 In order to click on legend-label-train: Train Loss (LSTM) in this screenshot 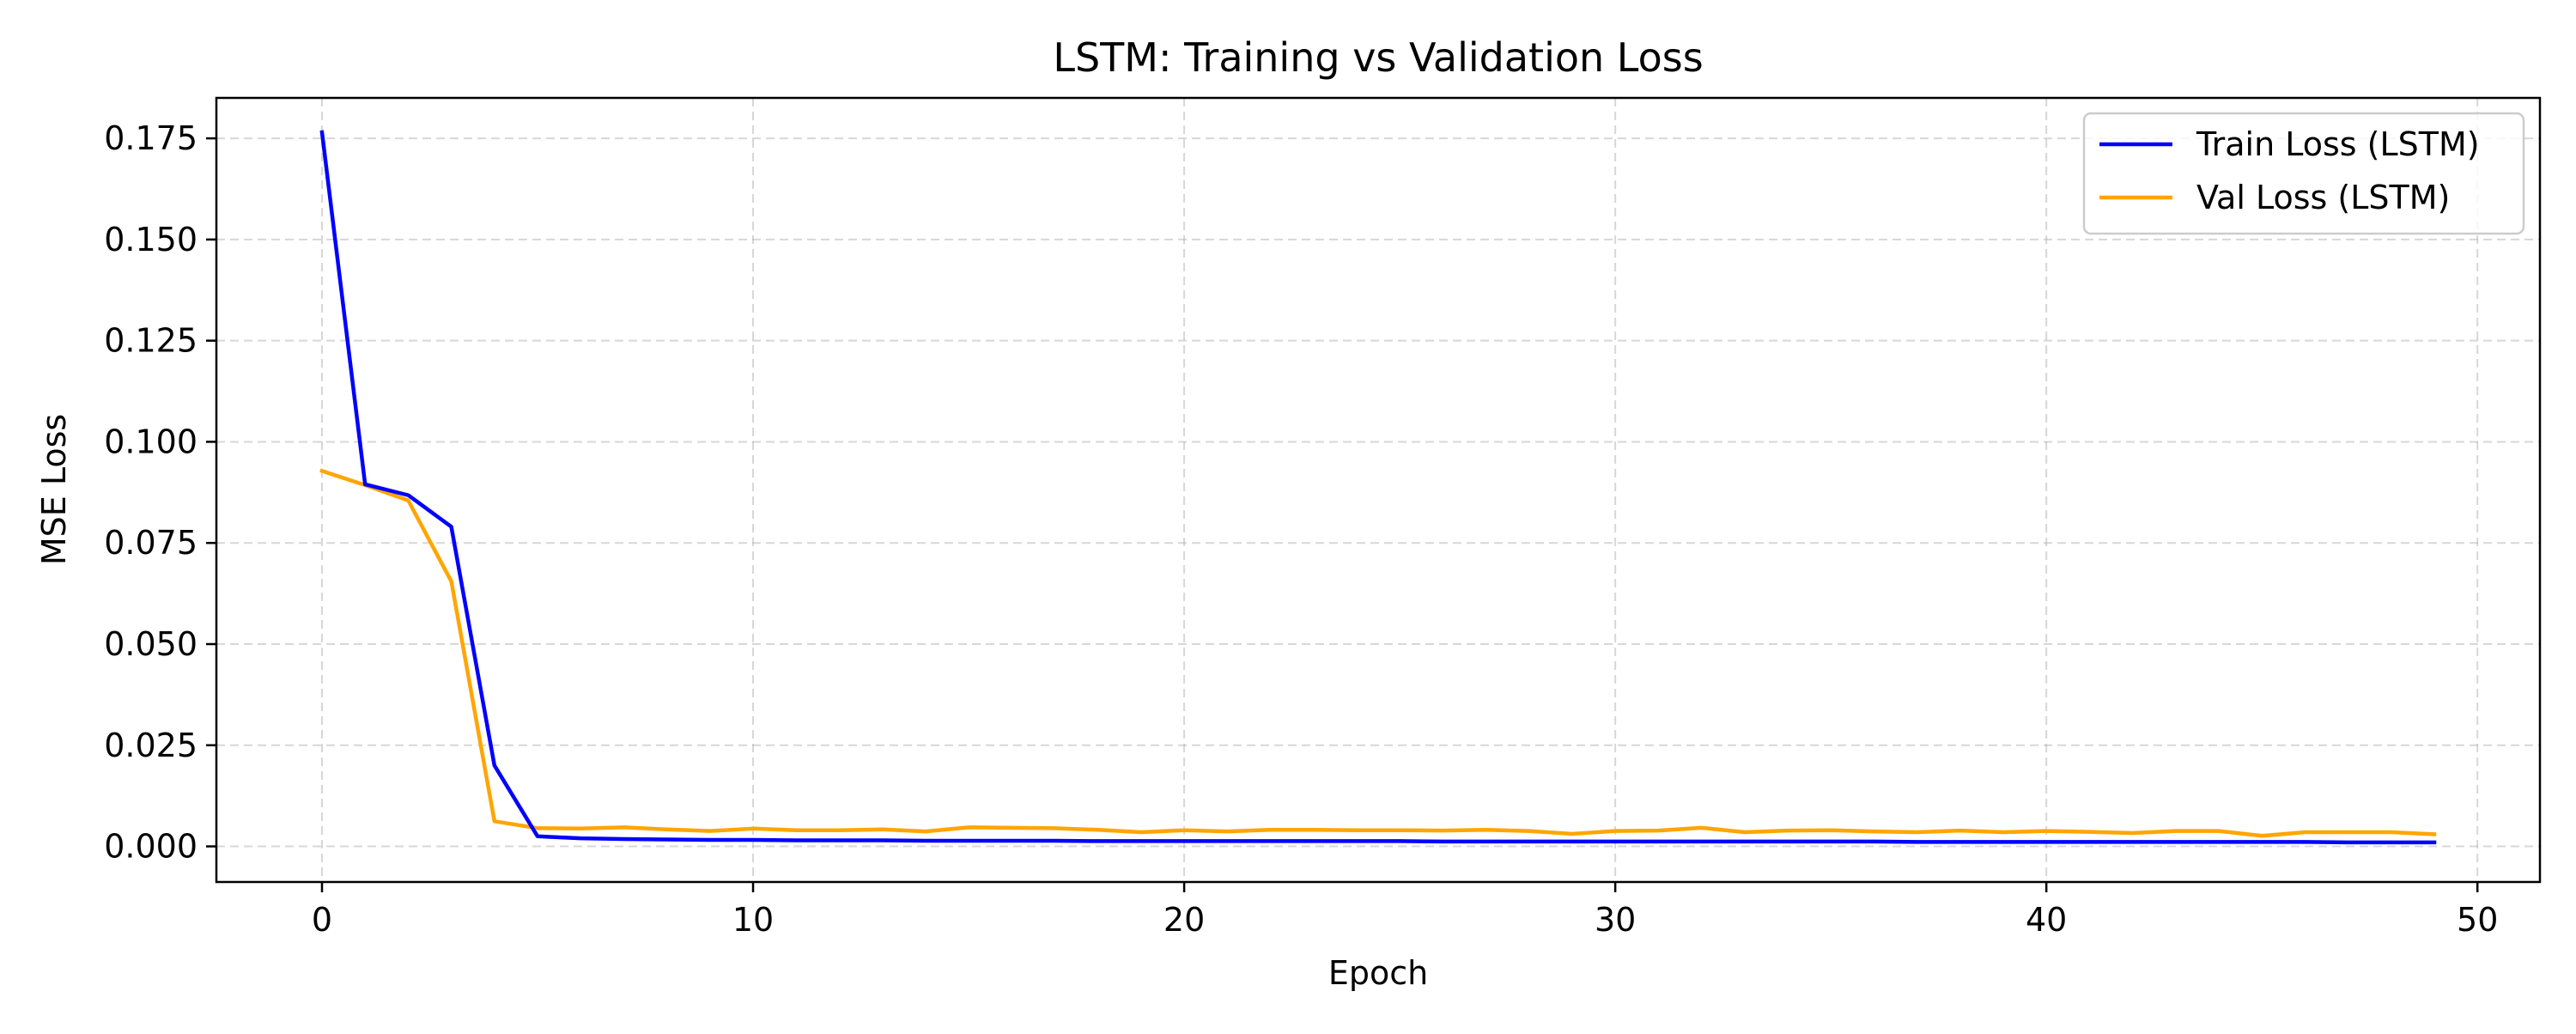, I will do `click(2338, 144)`.